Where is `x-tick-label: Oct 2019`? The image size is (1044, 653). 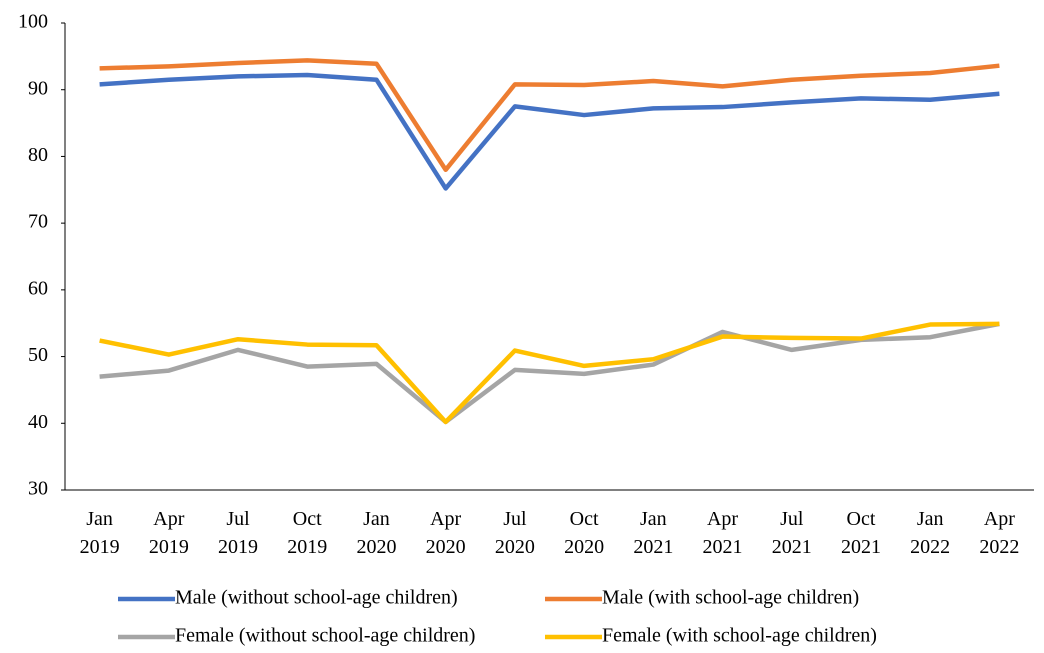
x-tick-label: Oct 2019 is located at coordinates (307, 533).